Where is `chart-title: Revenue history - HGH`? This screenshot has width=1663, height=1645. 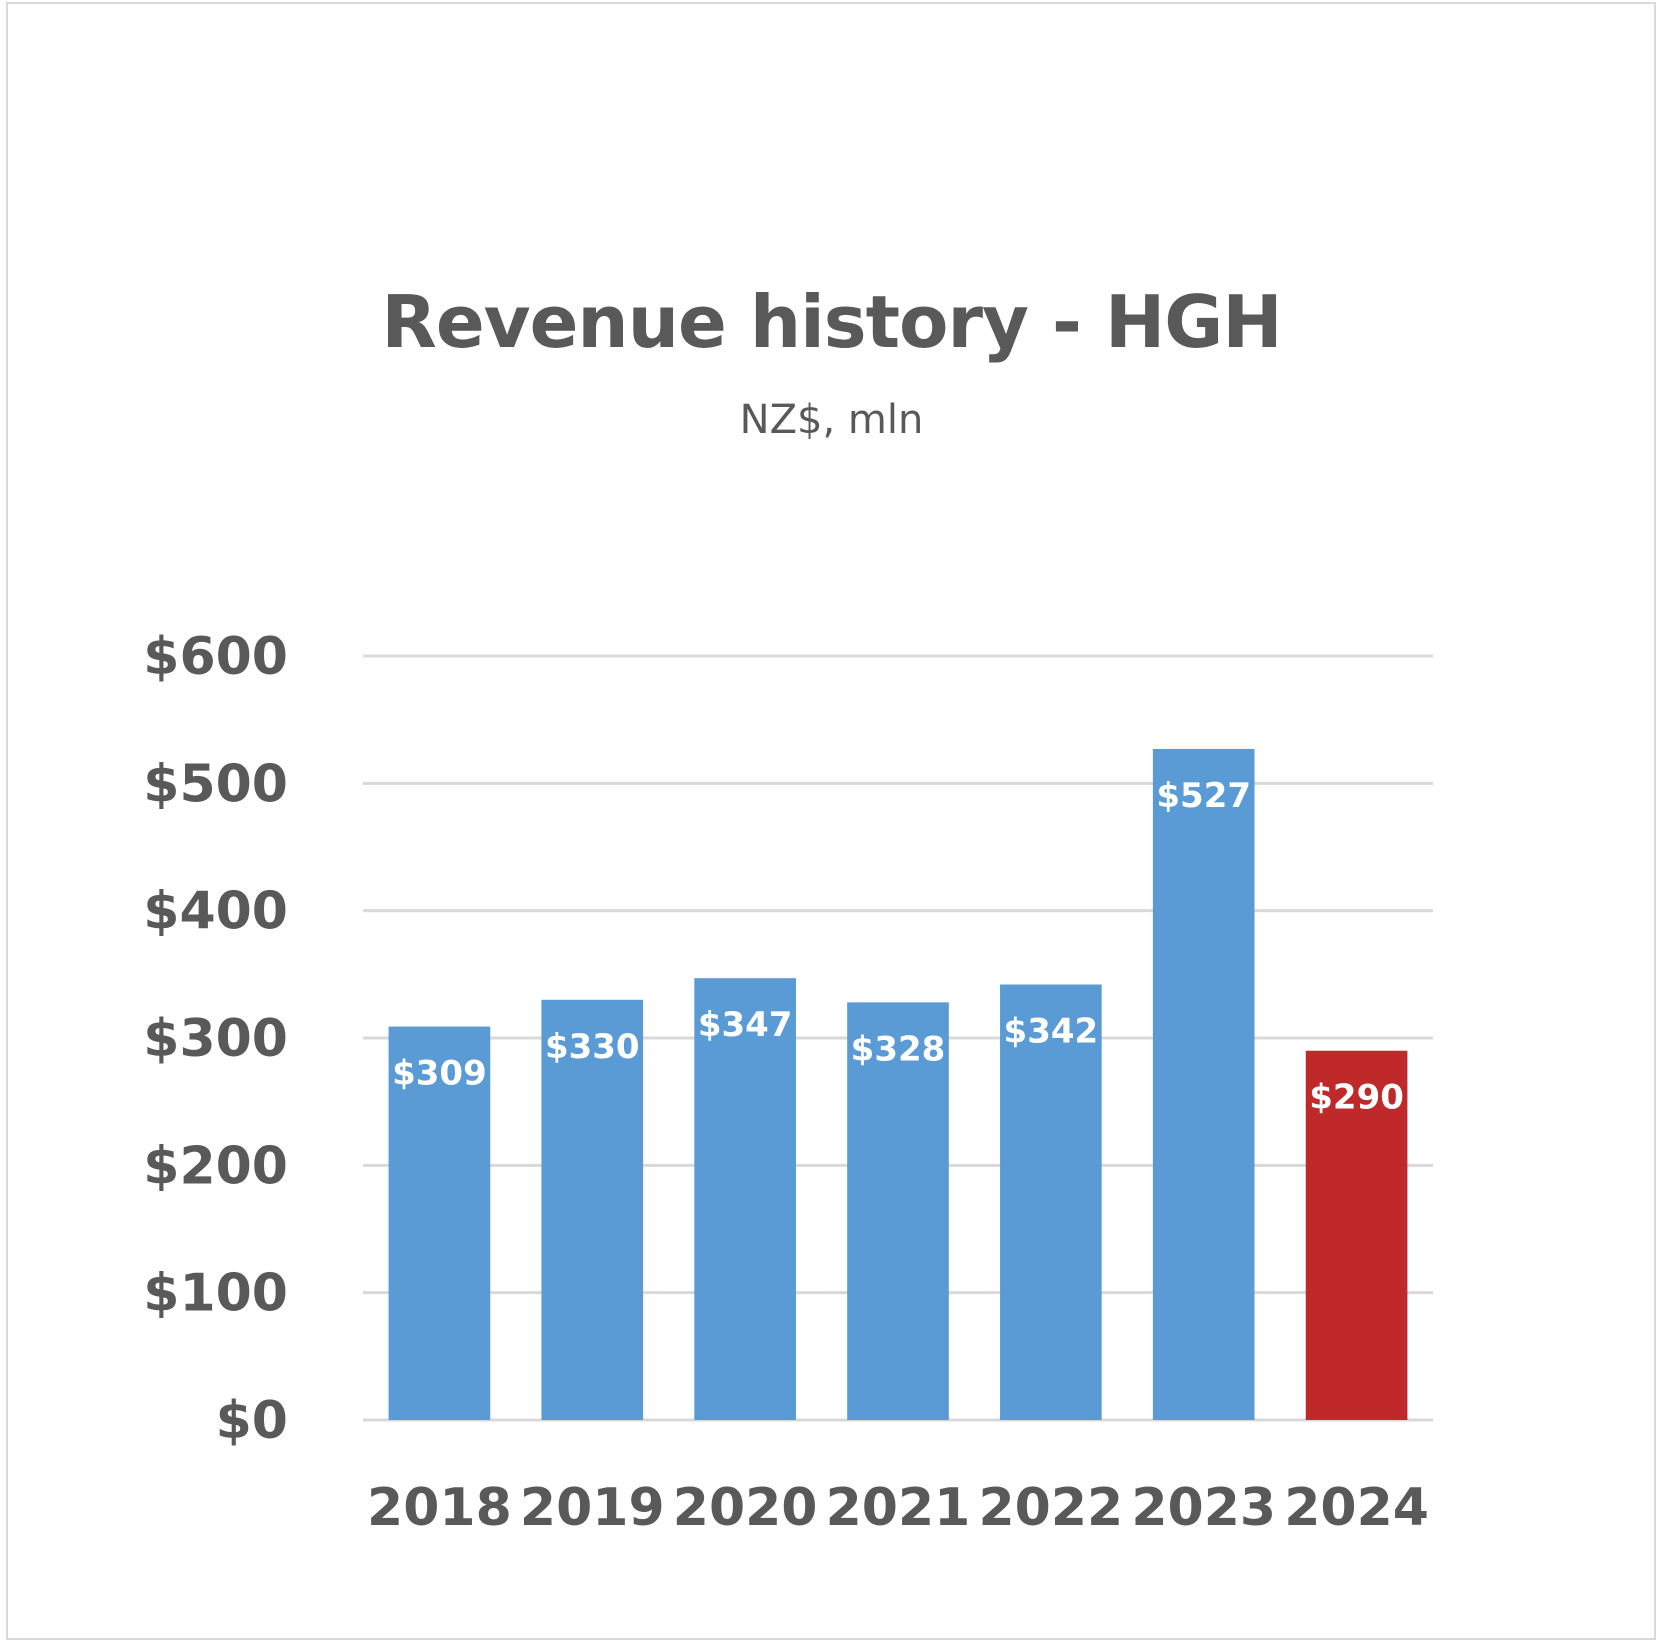
chart-title: Revenue history - HGH is located at coordinates (831, 322).